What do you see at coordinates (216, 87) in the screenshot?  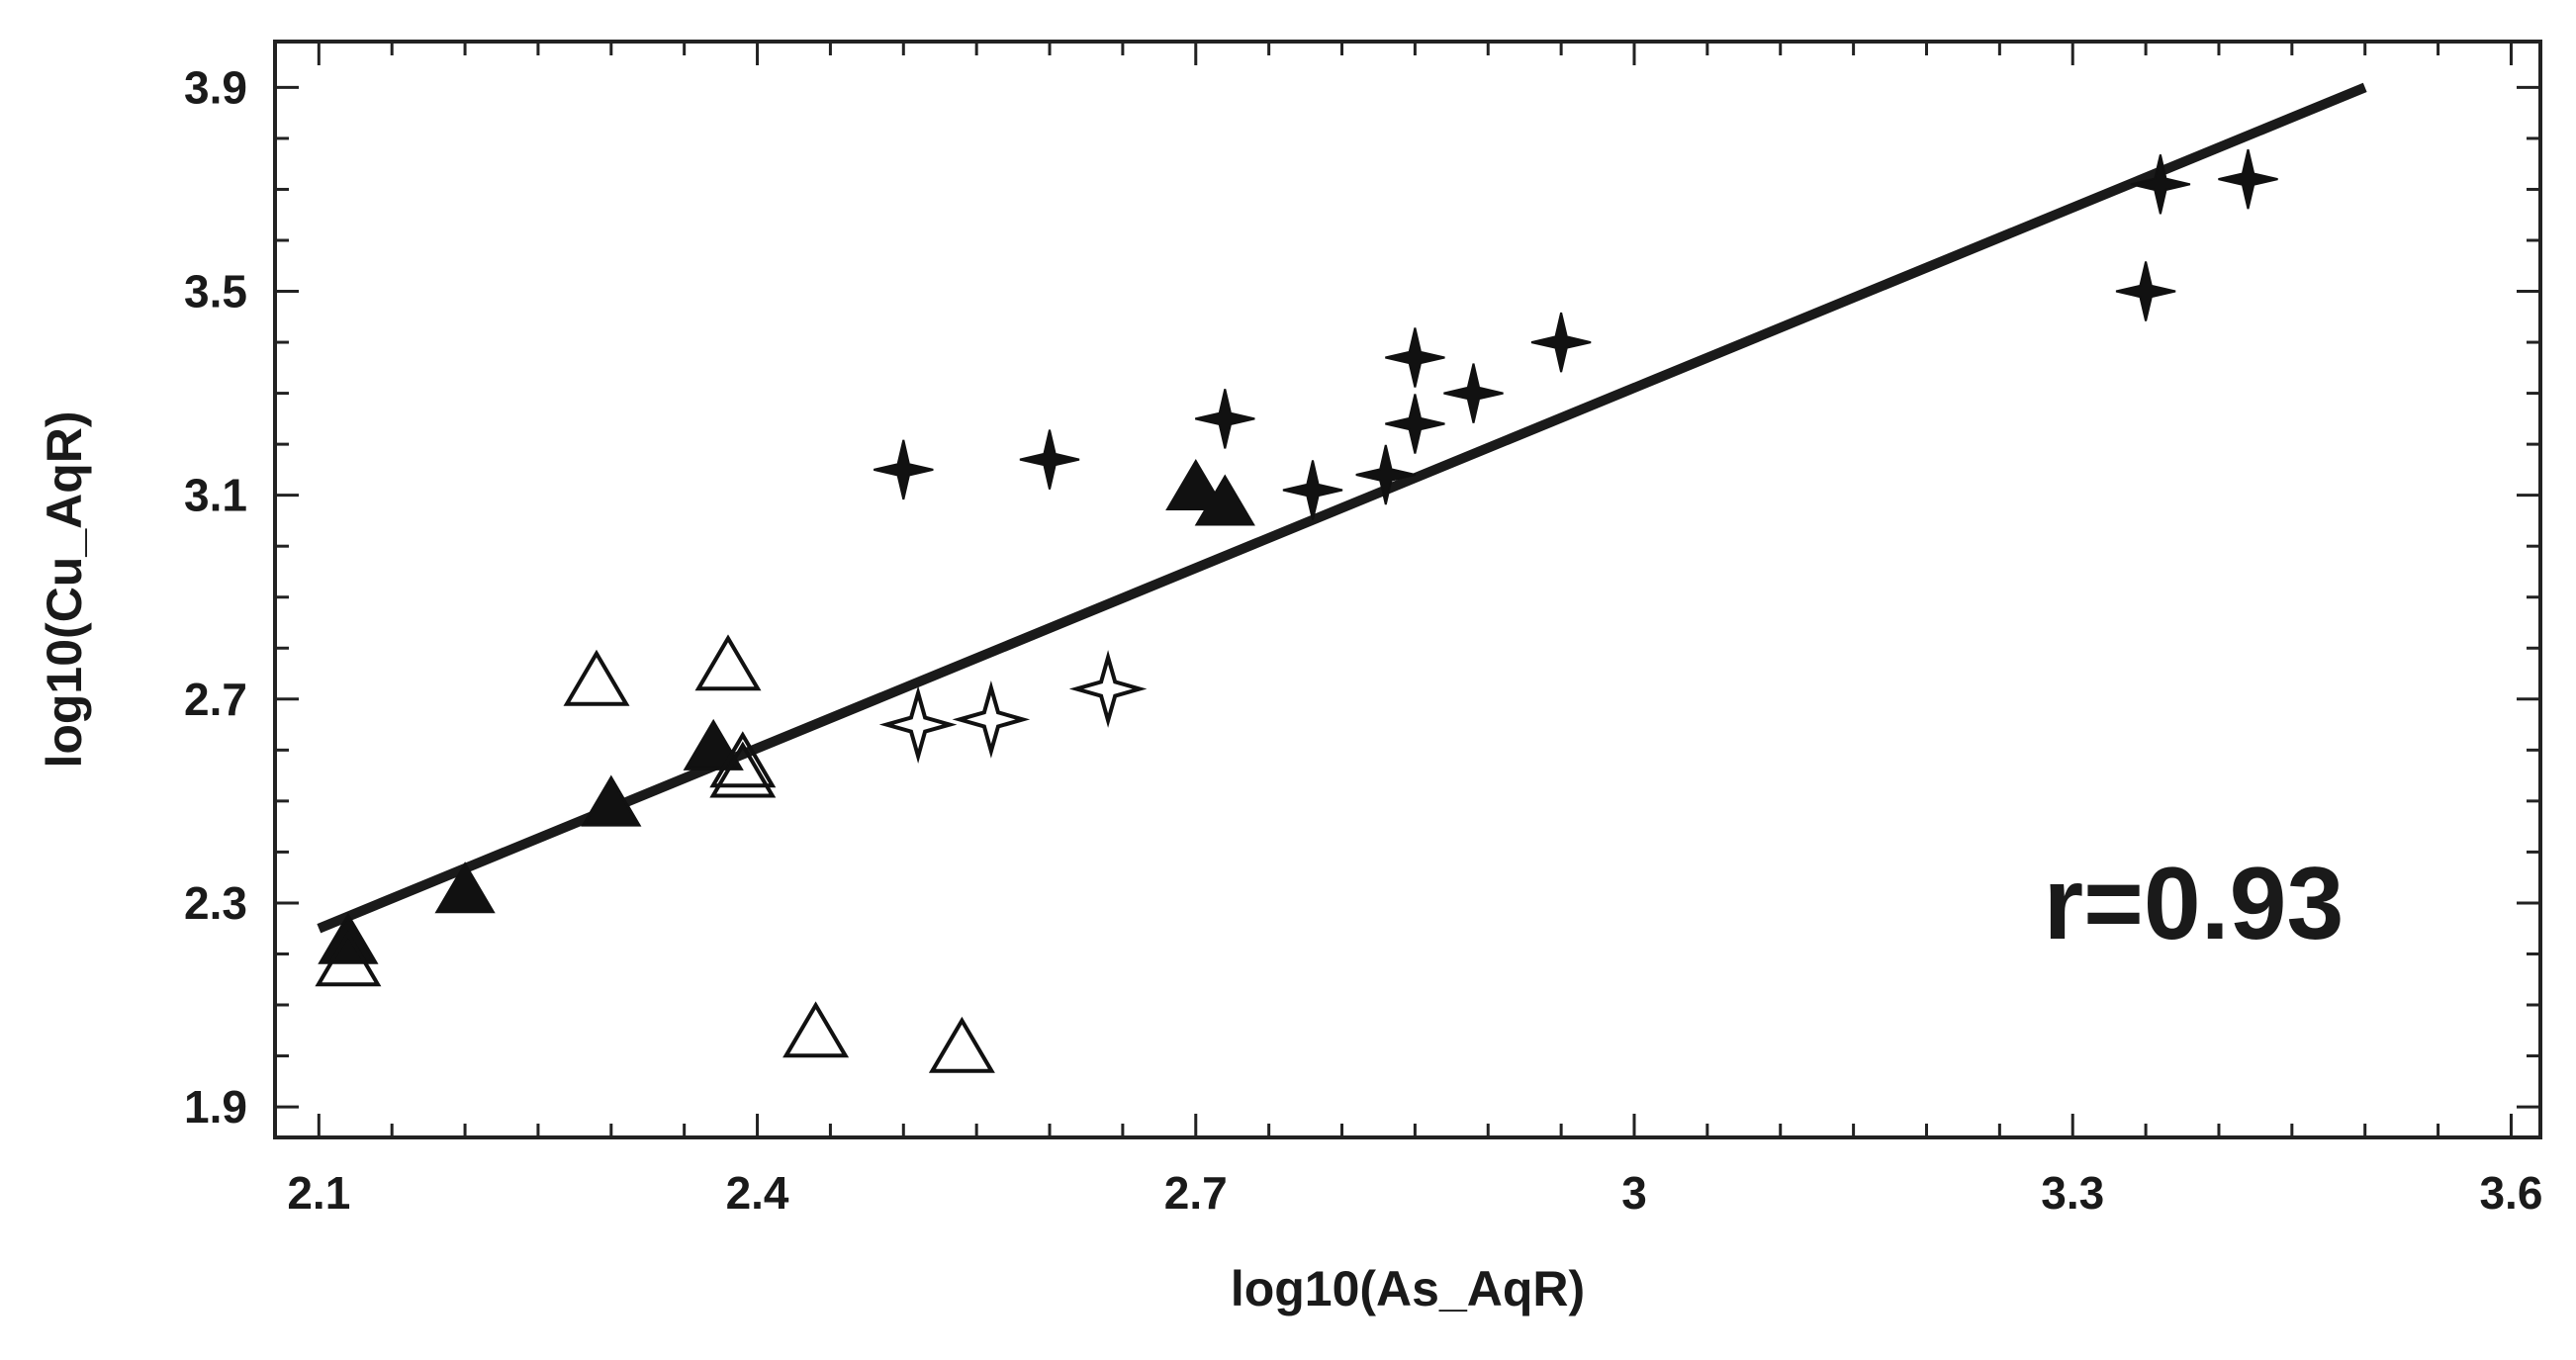 I see `y-tick-label: 3.9` at bounding box center [216, 87].